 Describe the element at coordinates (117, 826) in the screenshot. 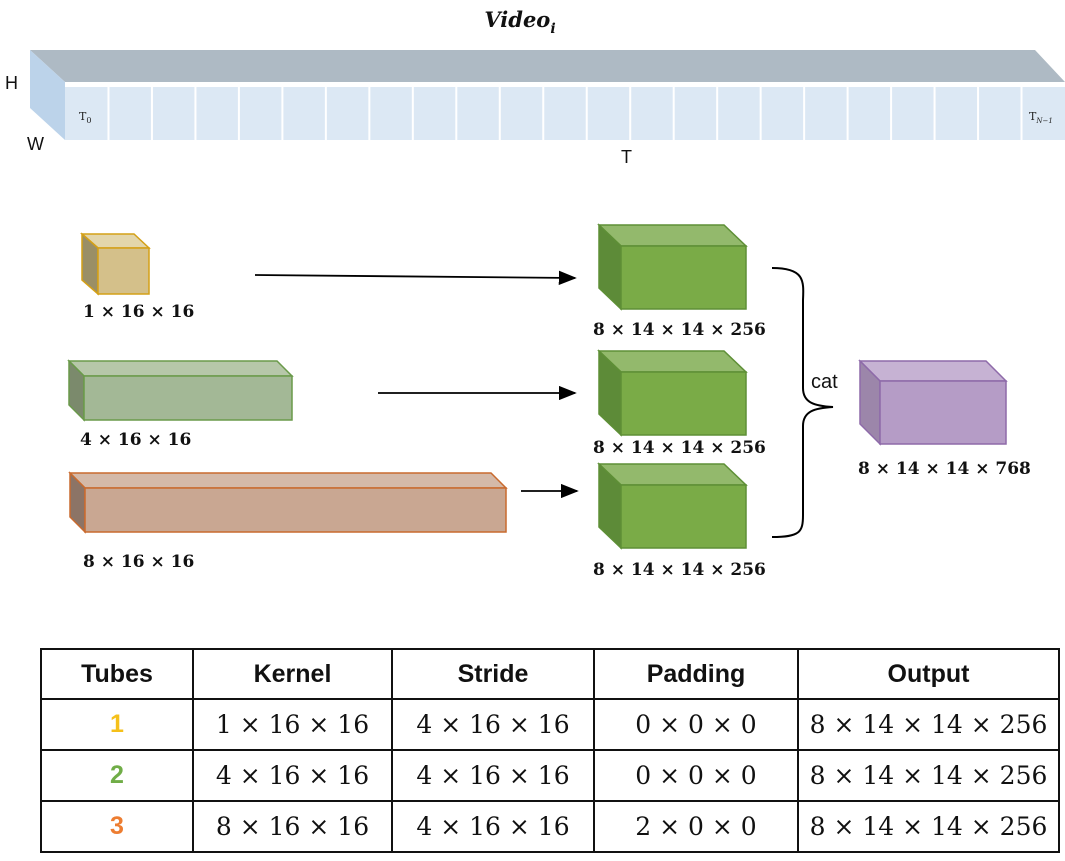

I see `tube-id-cell: 3` at that location.